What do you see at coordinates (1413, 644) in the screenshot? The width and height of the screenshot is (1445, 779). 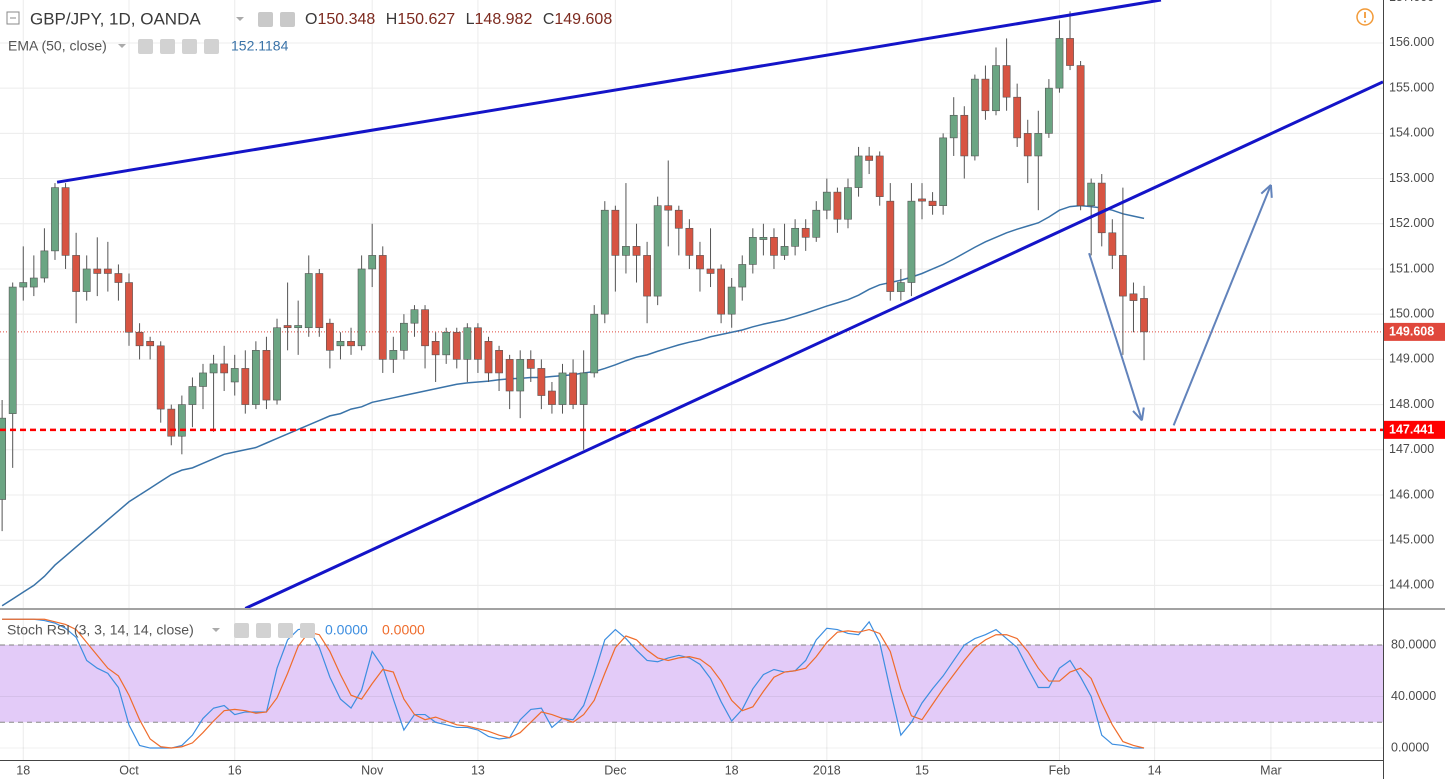 I see `y-tick-label: 80.0000` at bounding box center [1413, 644].